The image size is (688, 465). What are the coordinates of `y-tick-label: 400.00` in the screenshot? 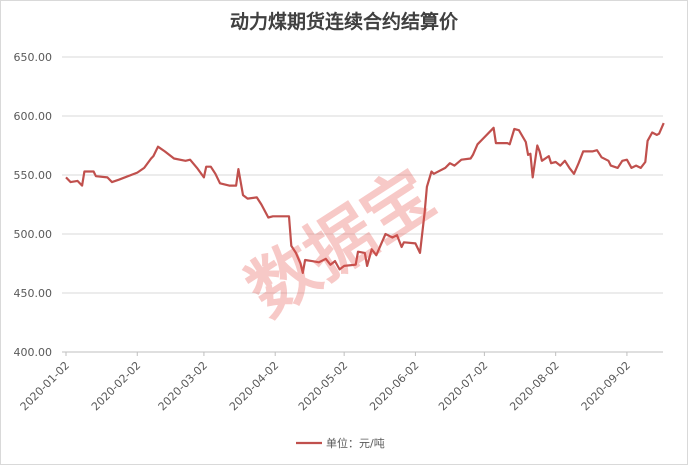 It's located at (33, 352).